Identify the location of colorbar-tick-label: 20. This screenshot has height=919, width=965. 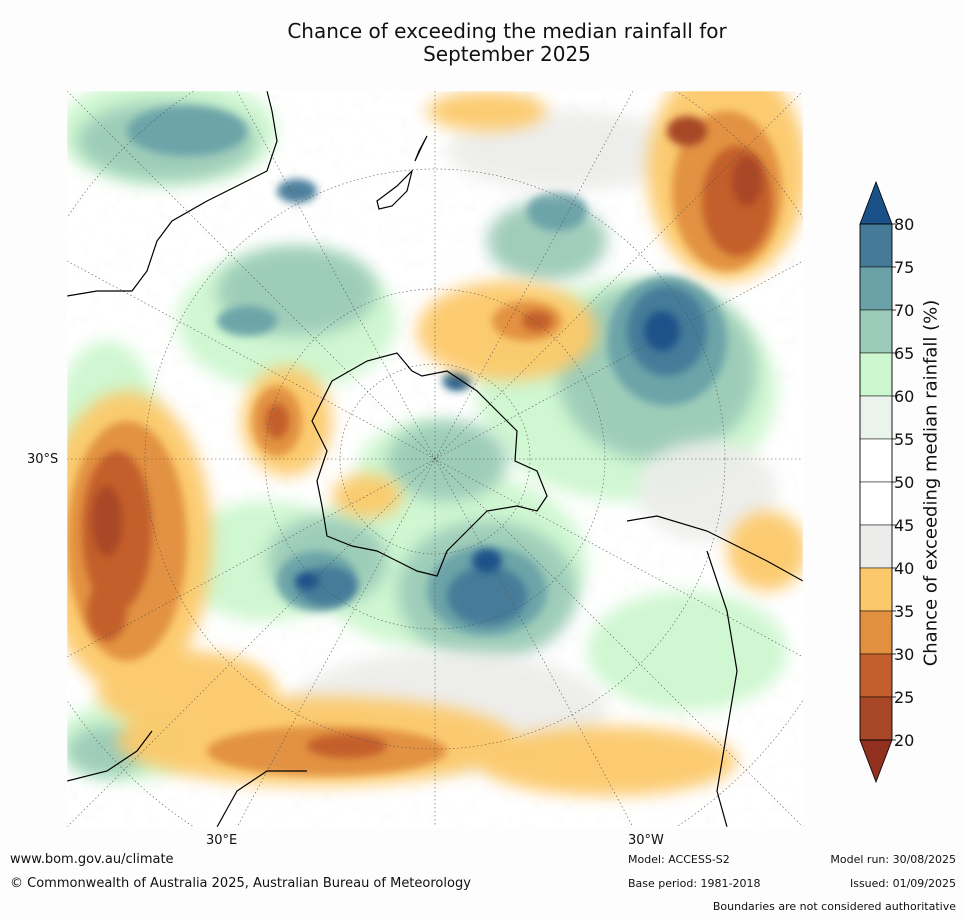
(904, 740).